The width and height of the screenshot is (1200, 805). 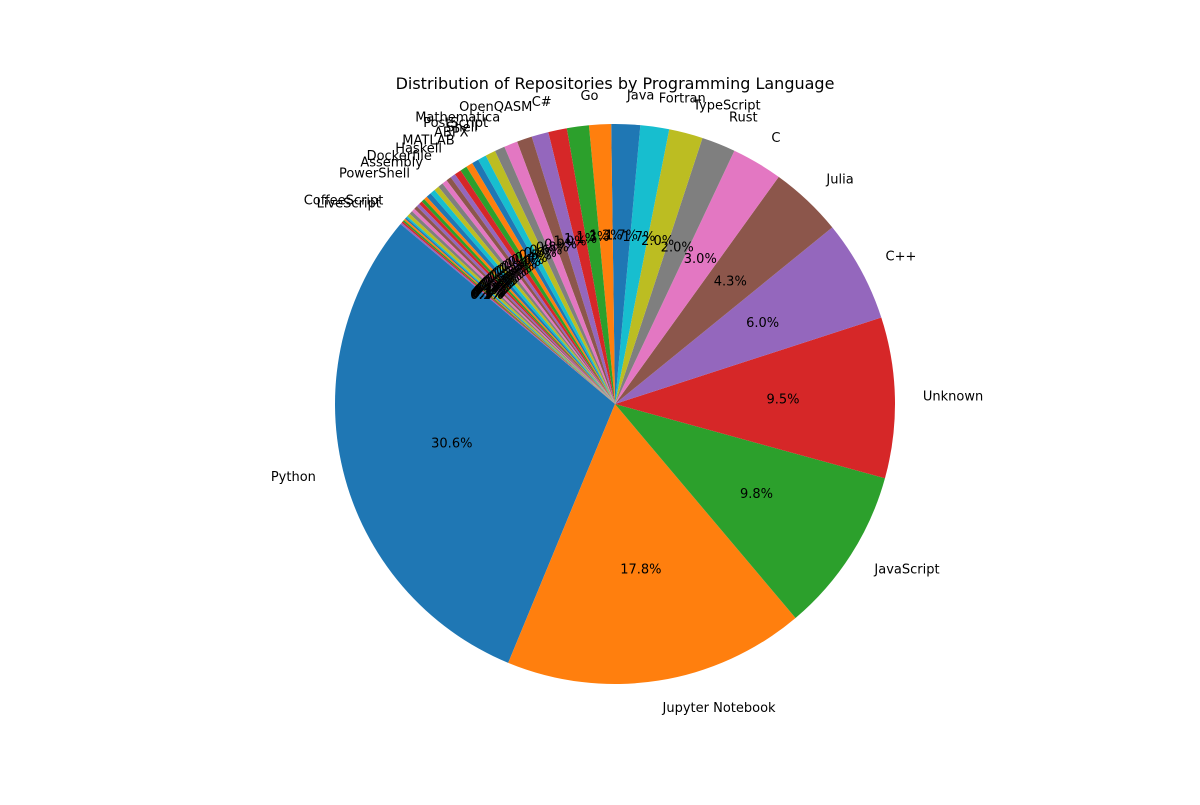 I want to click on slice-label: Java, so click(x=640, y=96).